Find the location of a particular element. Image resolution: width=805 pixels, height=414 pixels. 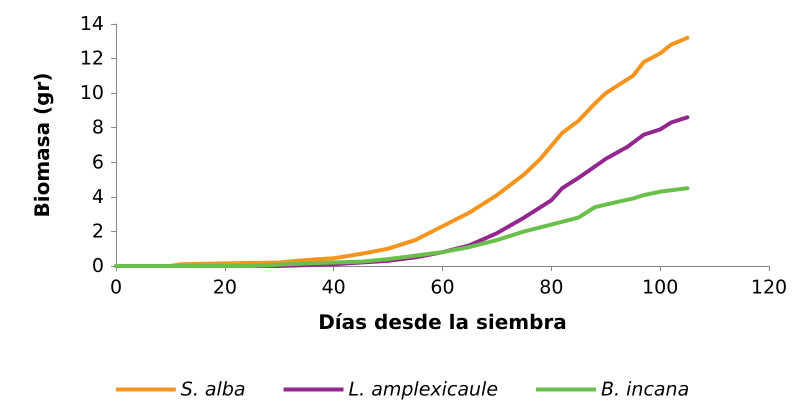

y-tick-label: 8 is located at coordinates (98, 127).